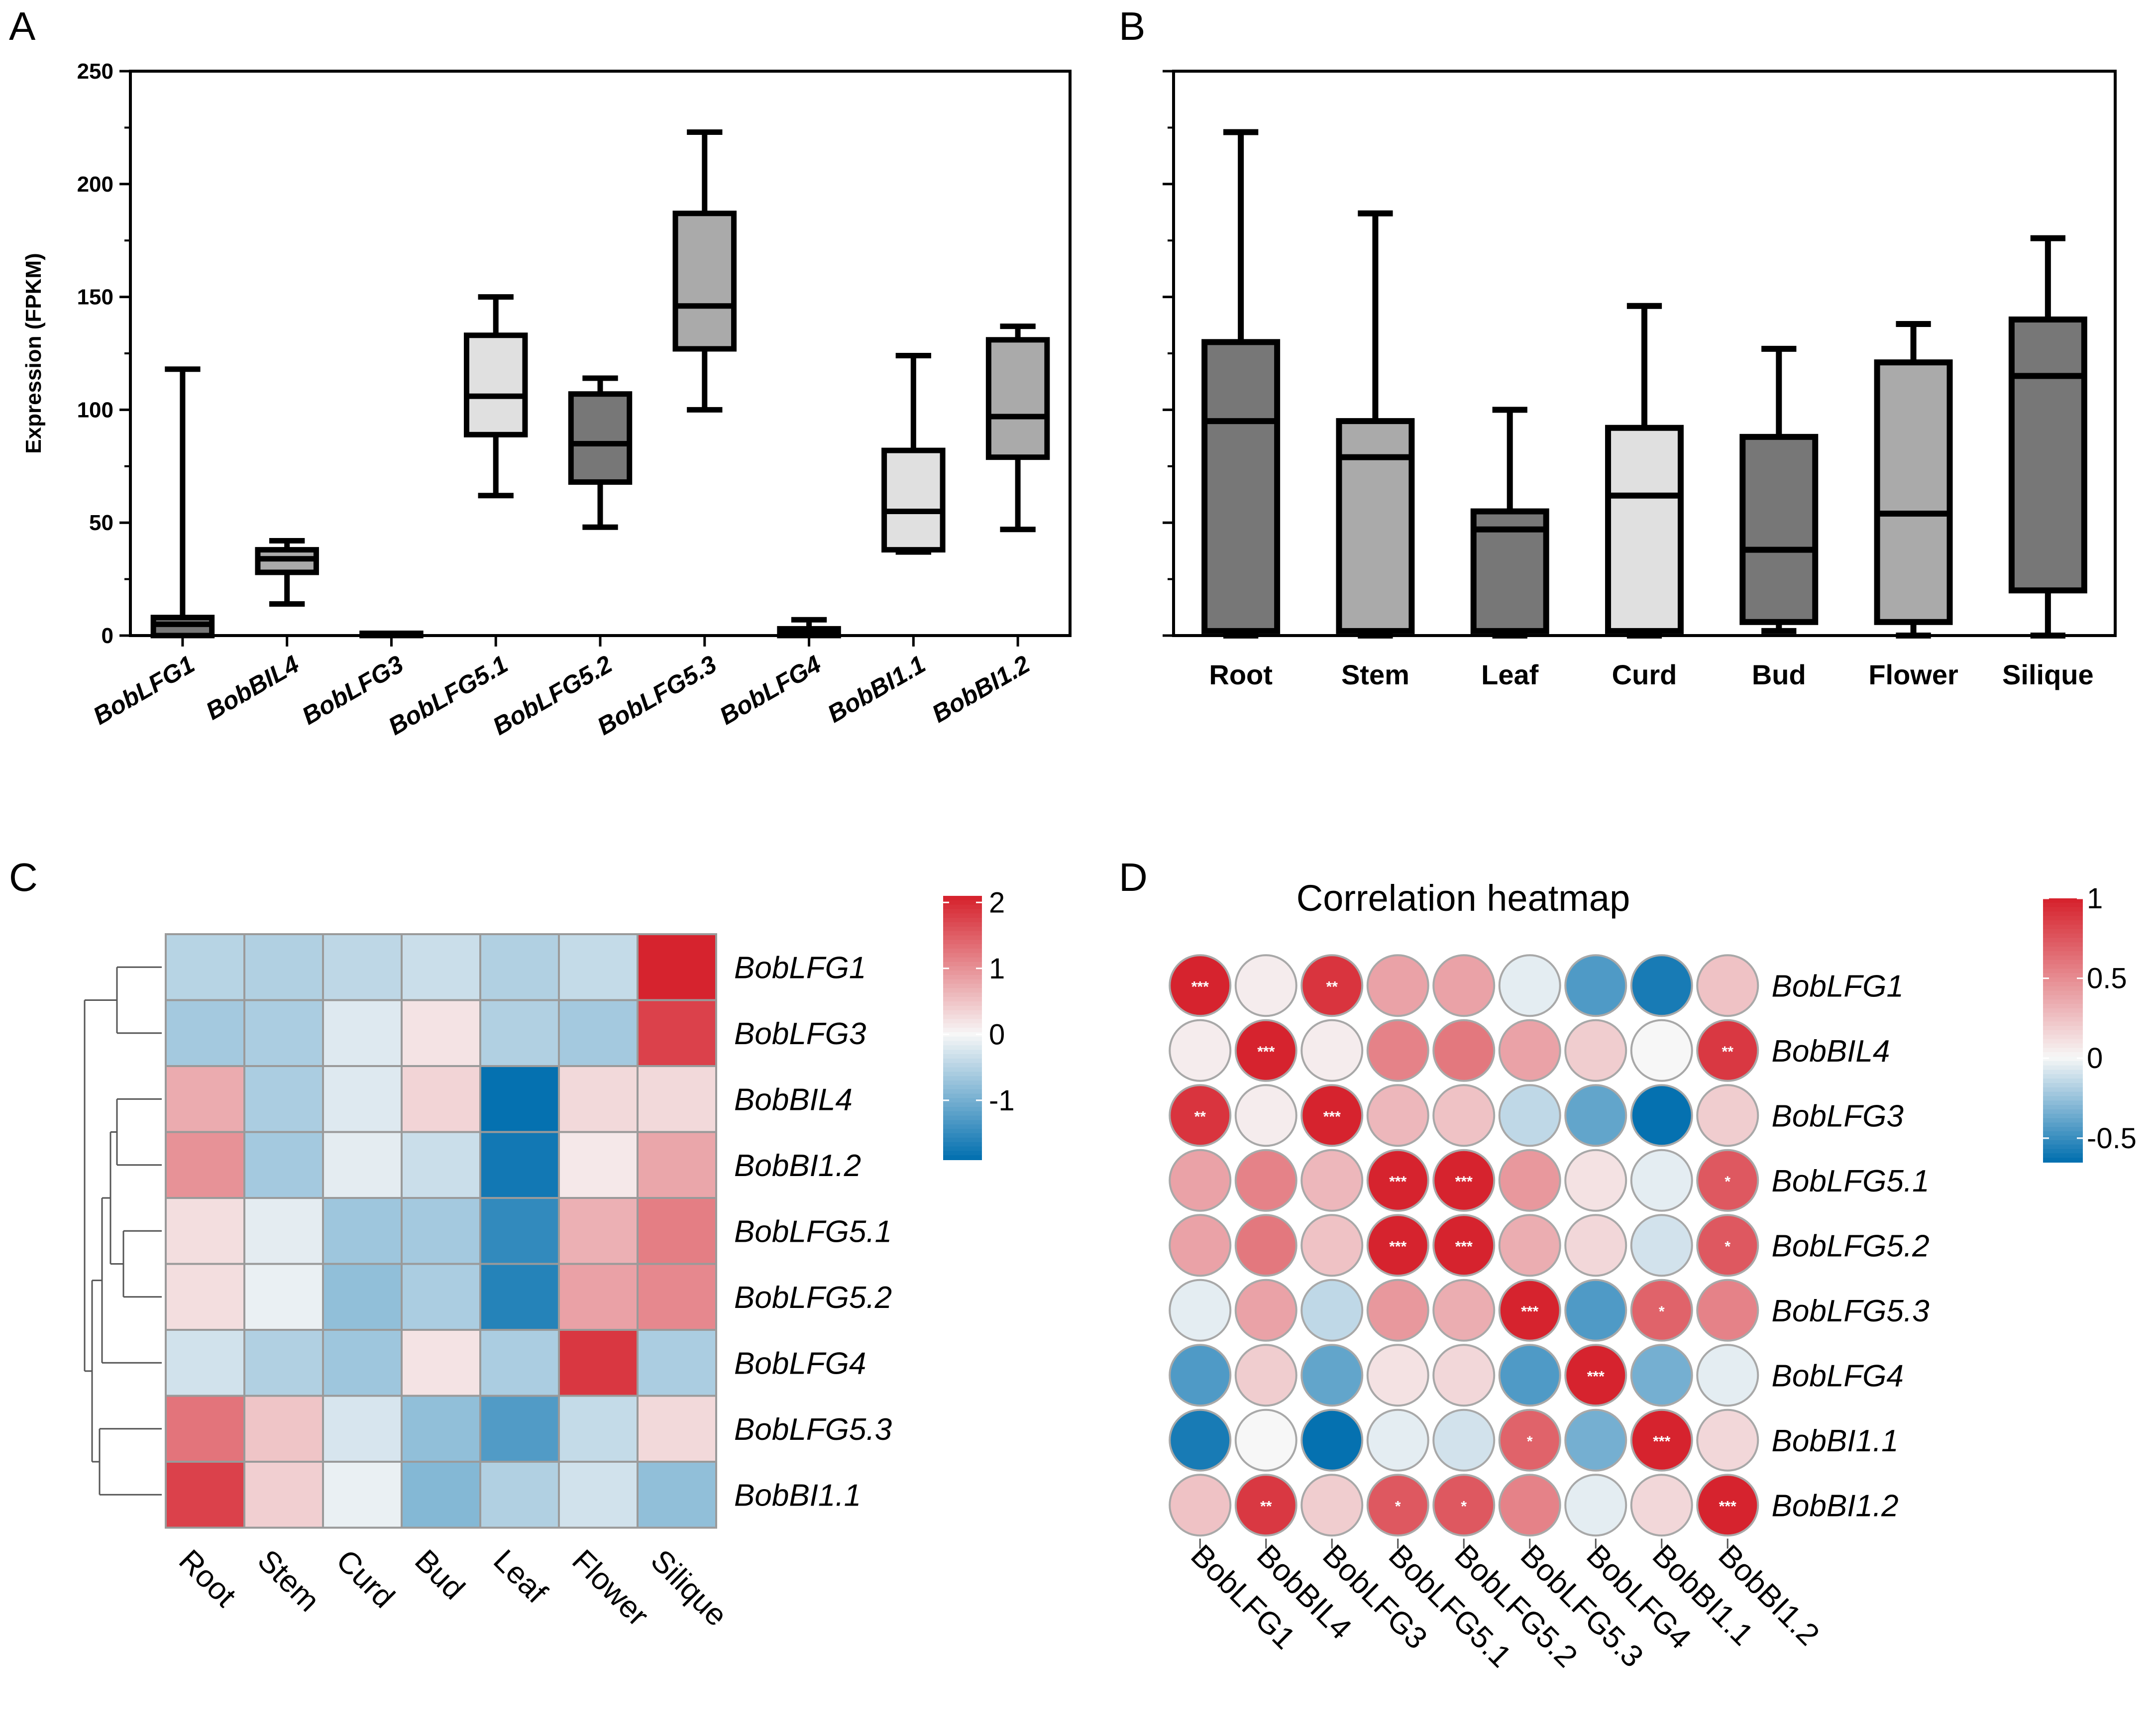 The width and height of the screenshot is (2156, 1729). What do you see at coordinates (1838, 1376) in the screenshot?
I see `correlation-row-label: BobLFG4` at bounding box center [1838, 1376].